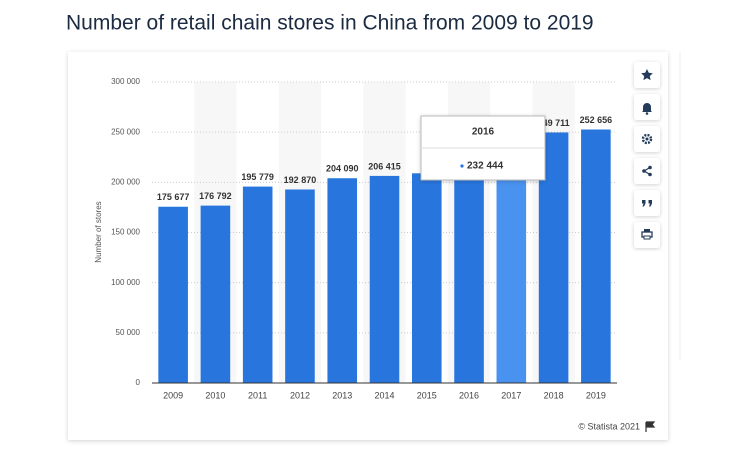 Image resolution: width=745 pixels, height=460 pixels. I want to click on x-tick-label: 2013, so click(342, 395).